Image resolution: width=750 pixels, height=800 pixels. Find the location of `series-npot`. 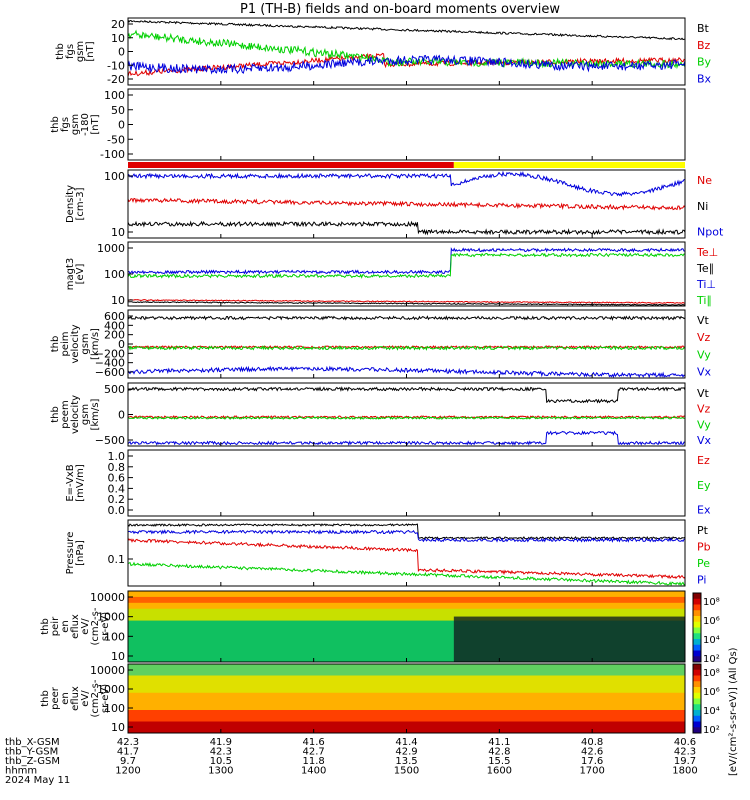

series-npot is located at coordinates (406, 184).